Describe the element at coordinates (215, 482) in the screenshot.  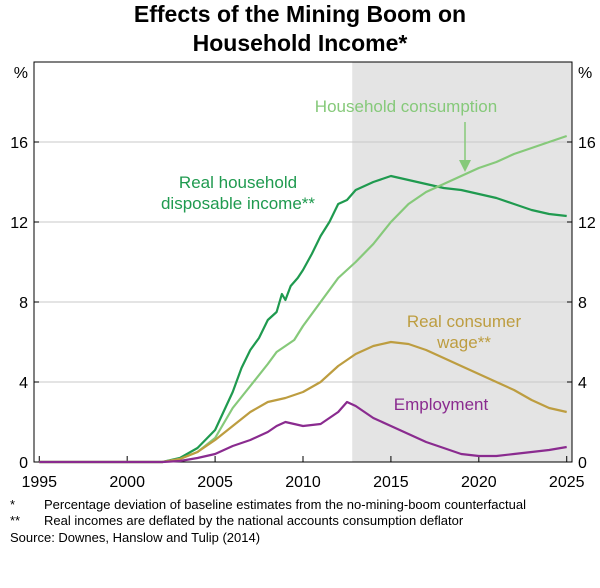
I see `x-tick-2005: 2005` at that location.